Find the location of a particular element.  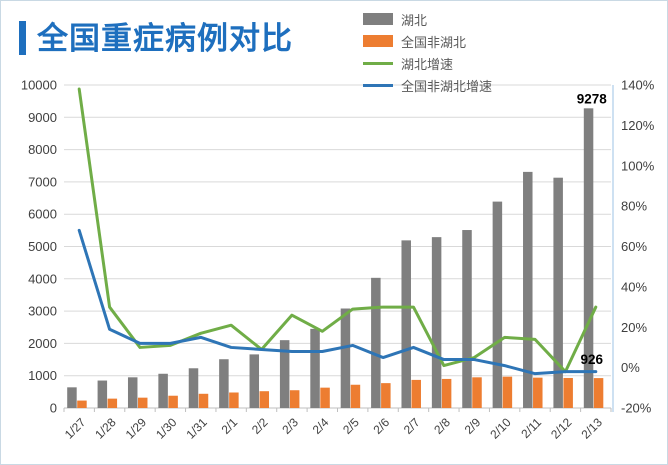

data-label: 9278 is located at coordinates (592, 98).